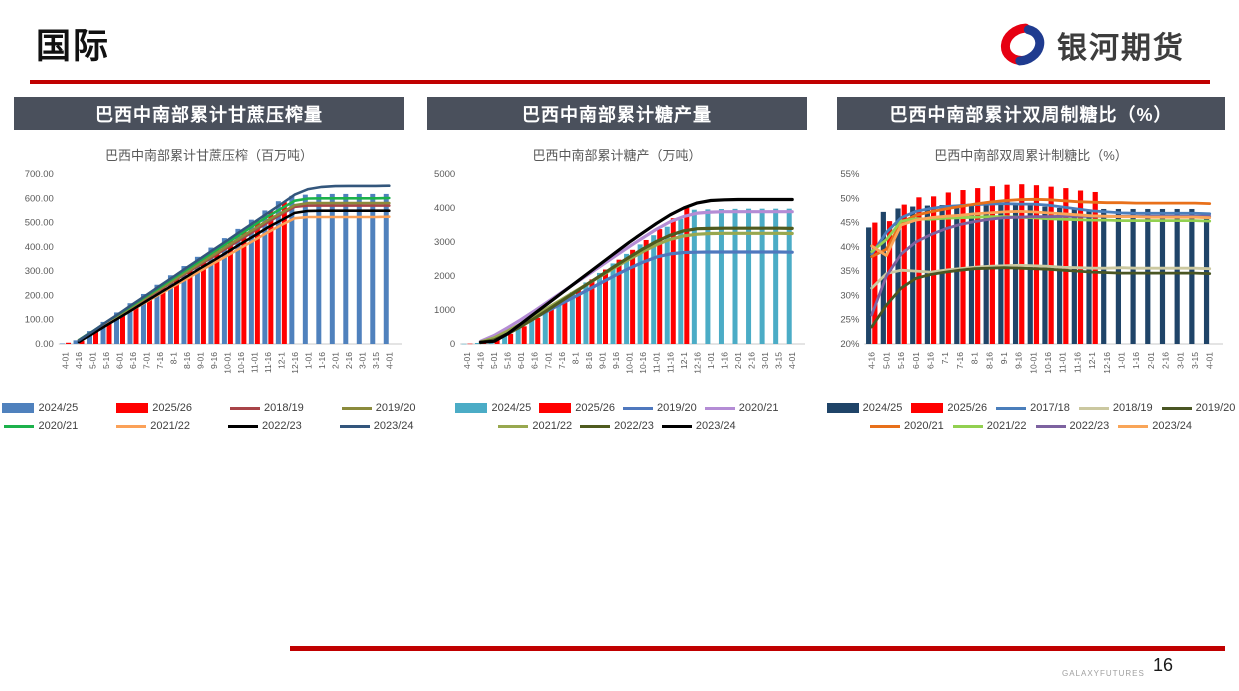 The height and width of the screenshot is (691, 1239). Describe the element at coordinates (864, 408) in the screenshot. I see `legend-item-2024-25: 2024/25` at that location.